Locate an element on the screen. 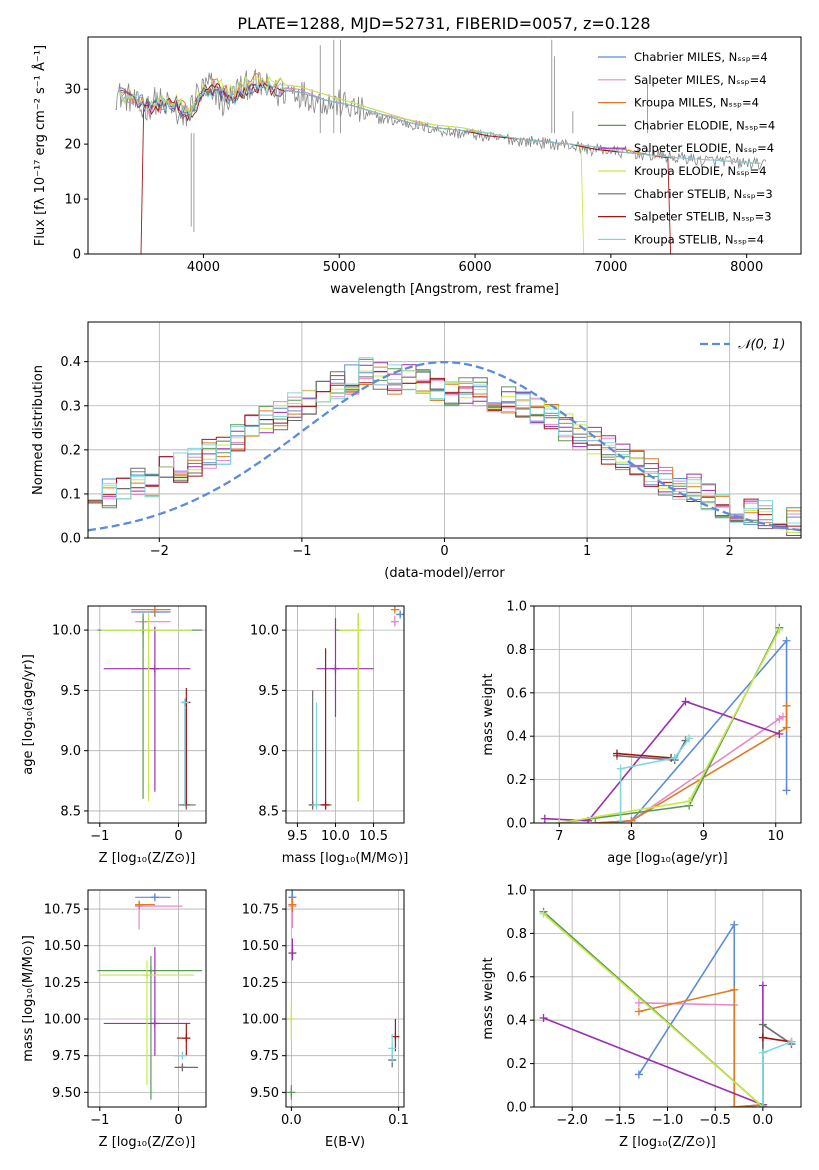 This screenshot has height=1170, width=819. errorbar-kroupa_elodie is located at coordinates (291, 1023).